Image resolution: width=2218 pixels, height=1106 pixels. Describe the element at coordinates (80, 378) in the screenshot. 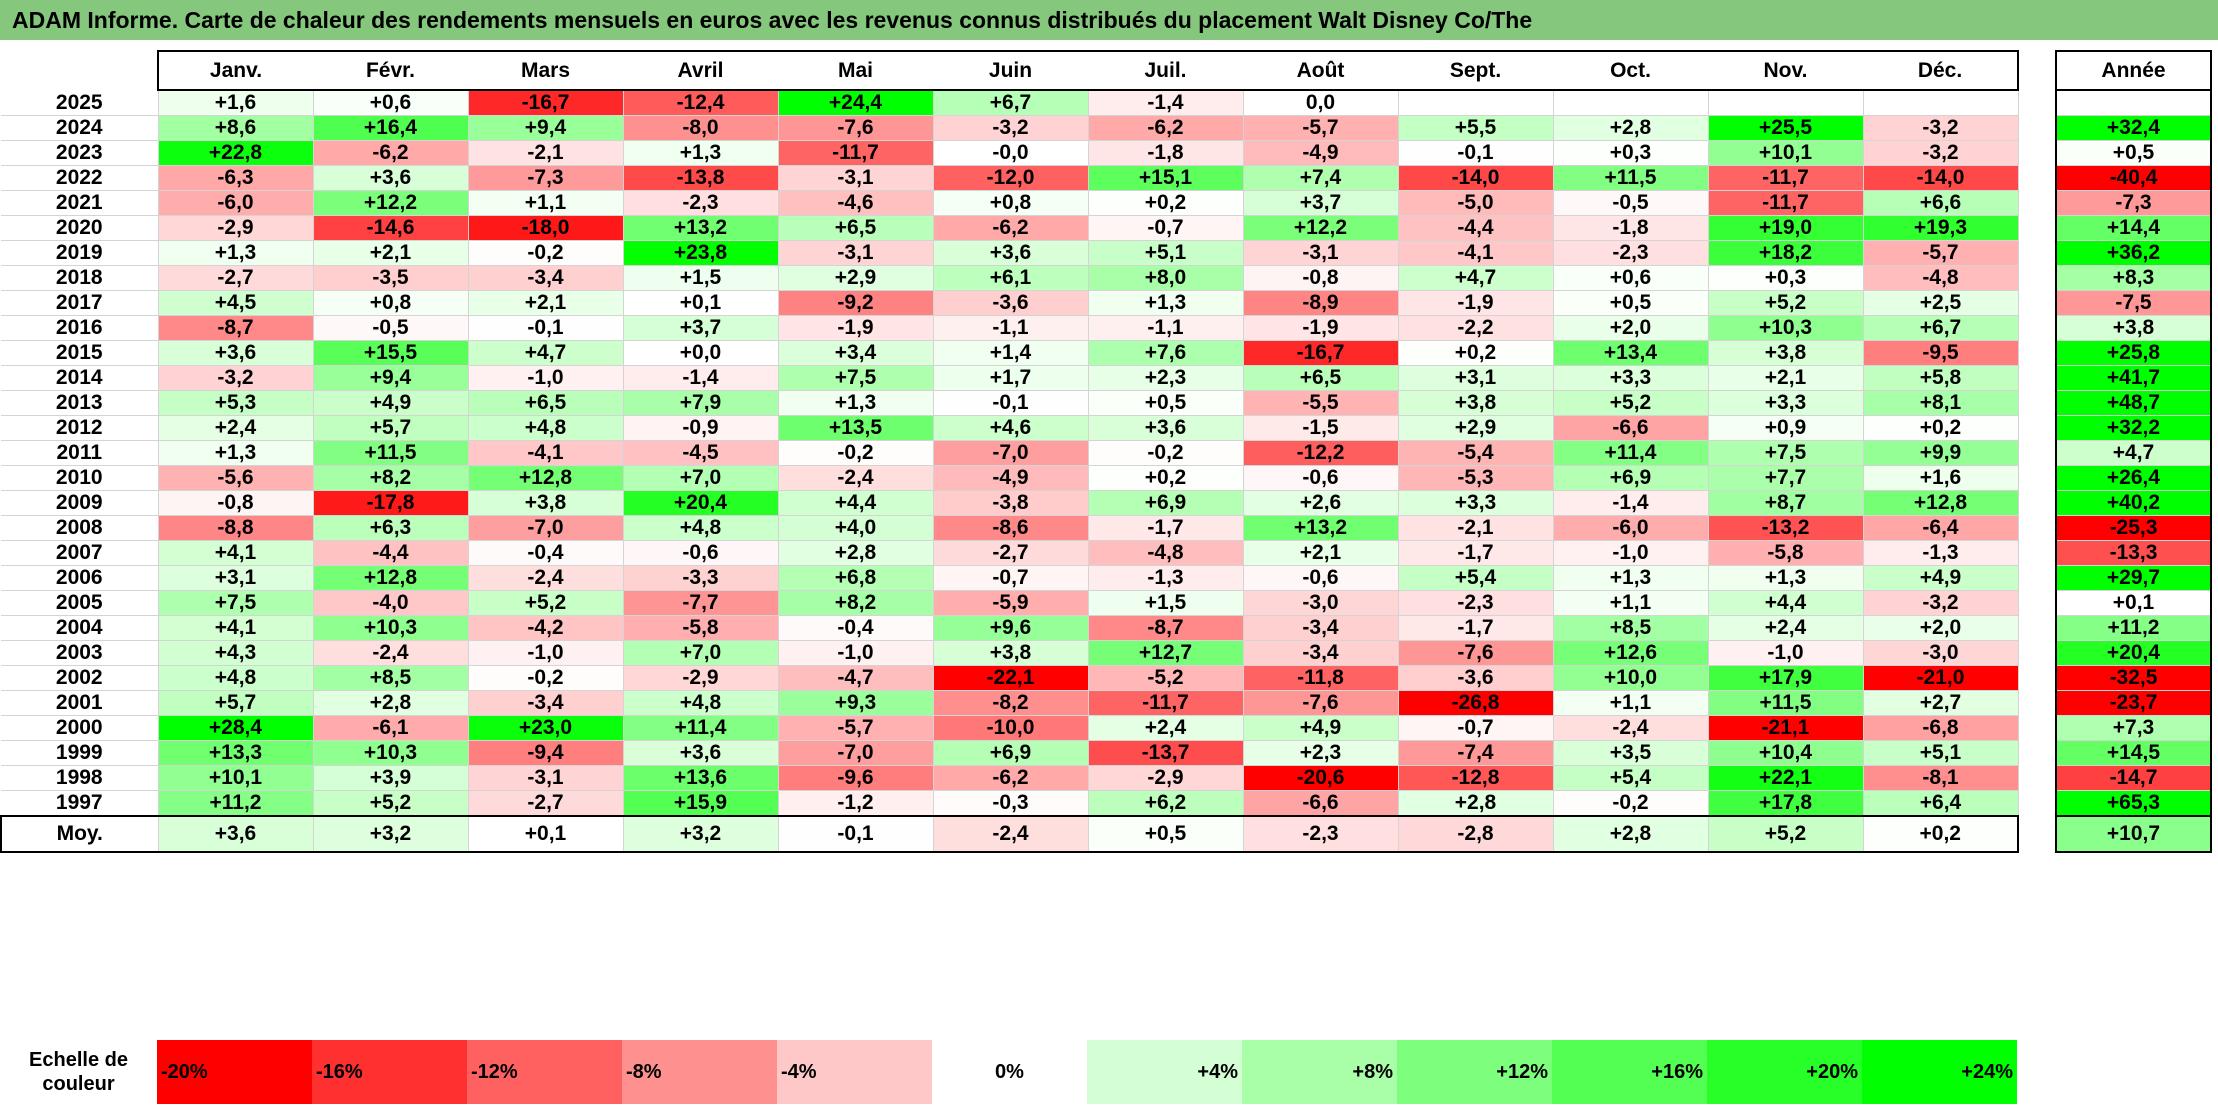

I see `year-label: 2014` at that location.